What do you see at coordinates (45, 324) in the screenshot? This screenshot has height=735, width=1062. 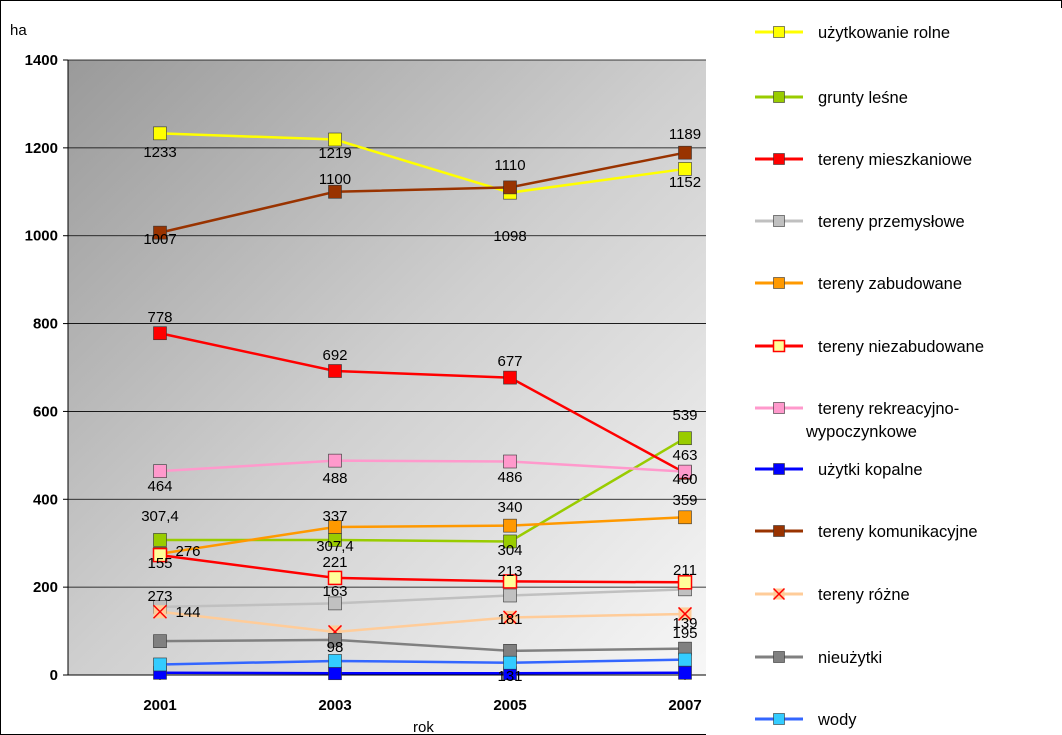 I see `y-tick-label: 800` at bounding box center [45, 324].